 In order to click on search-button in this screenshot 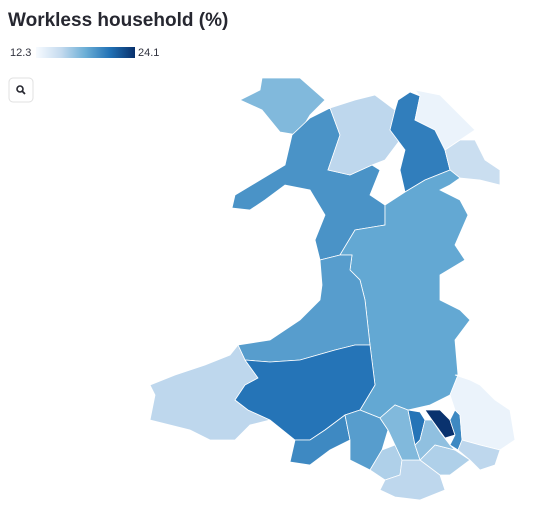, I will do `click(21, 90)`.